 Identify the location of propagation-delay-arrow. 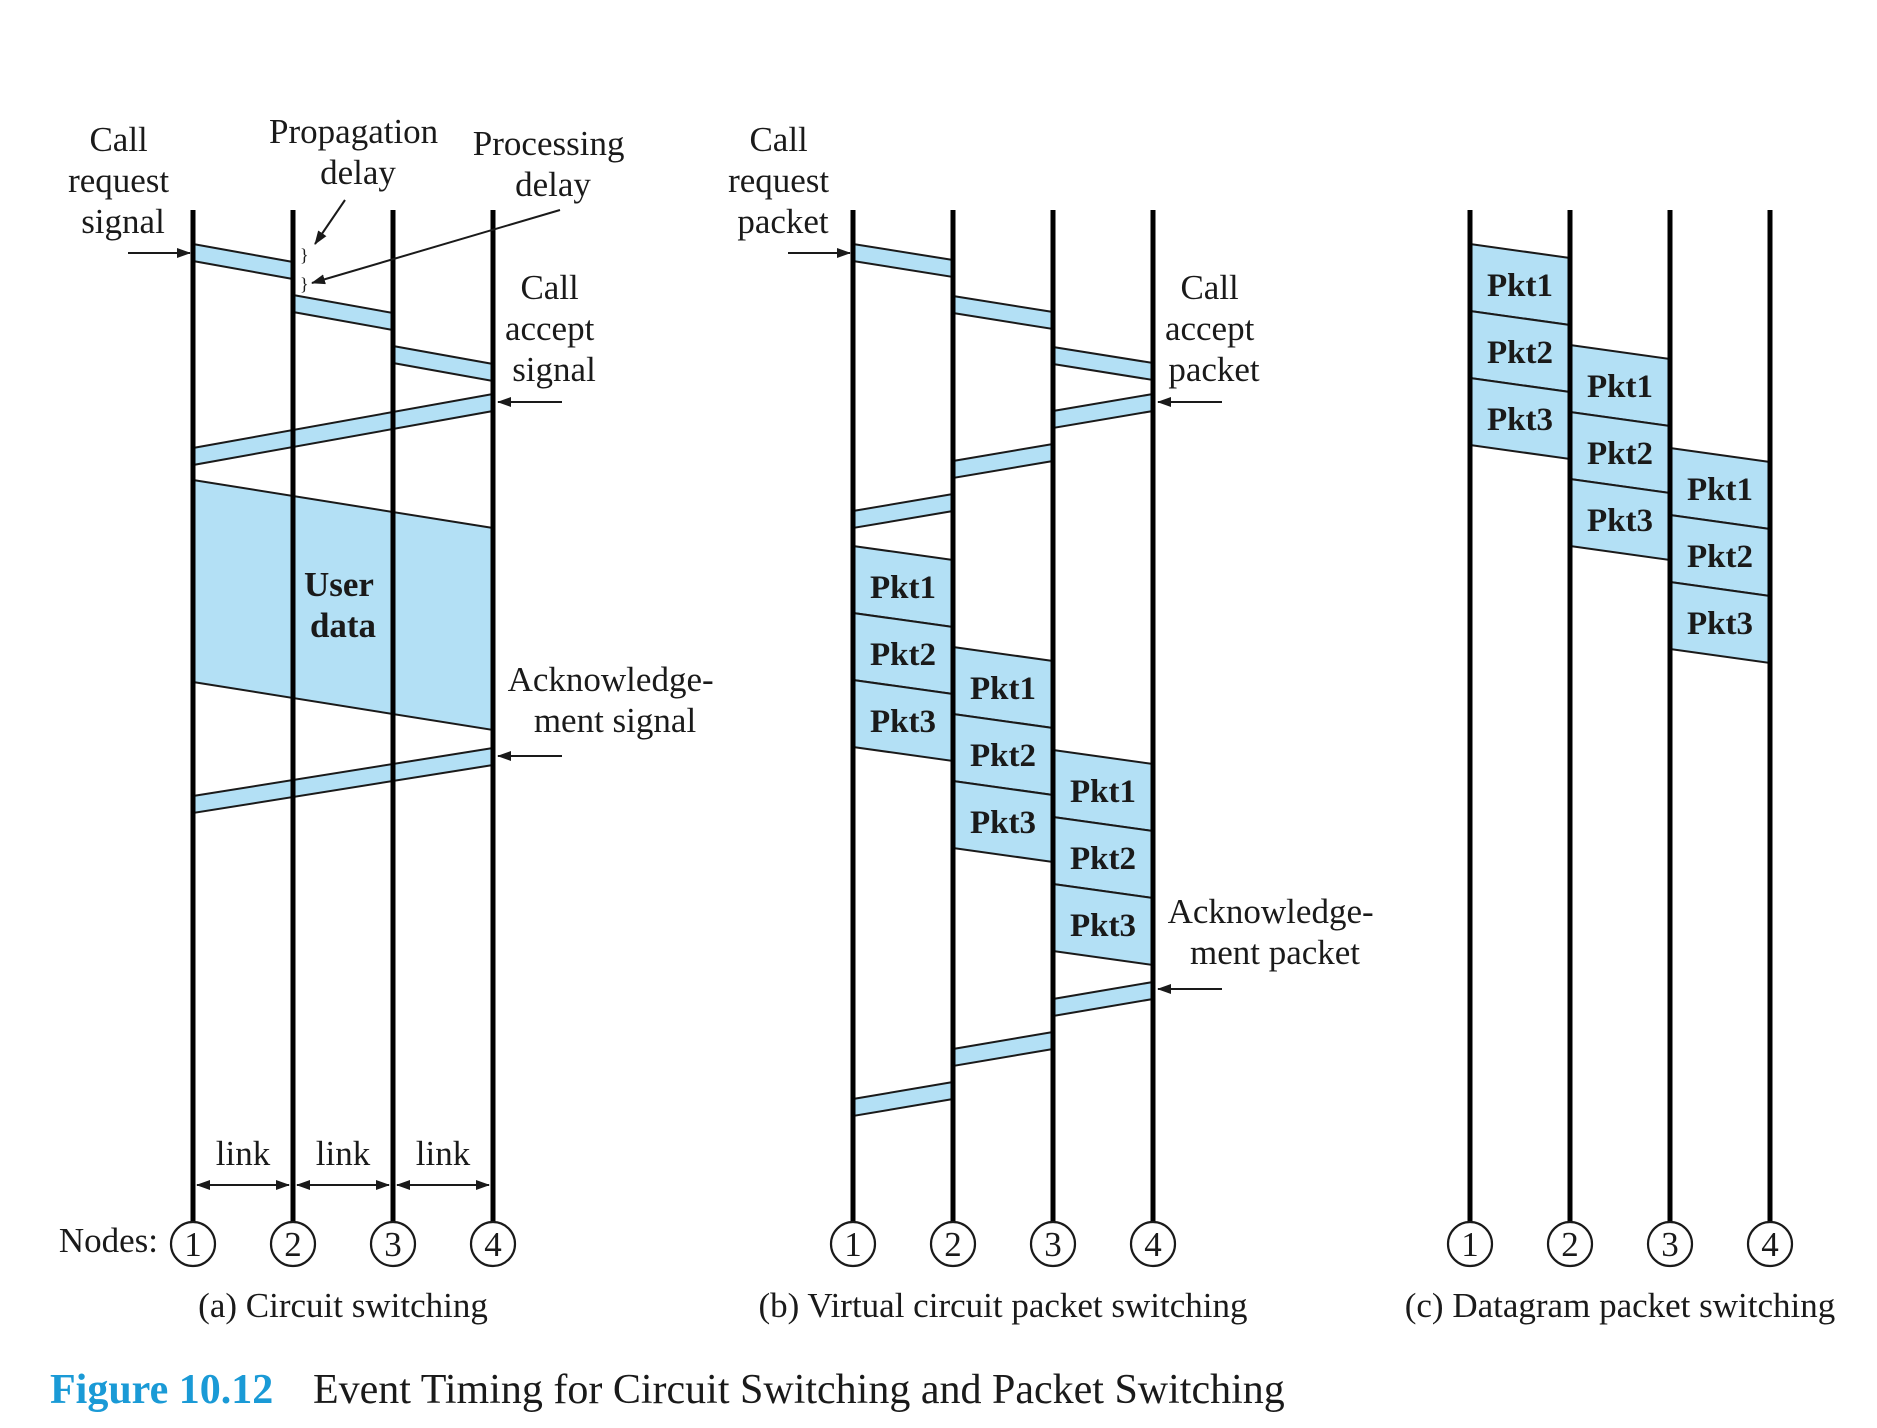
(330, 222).